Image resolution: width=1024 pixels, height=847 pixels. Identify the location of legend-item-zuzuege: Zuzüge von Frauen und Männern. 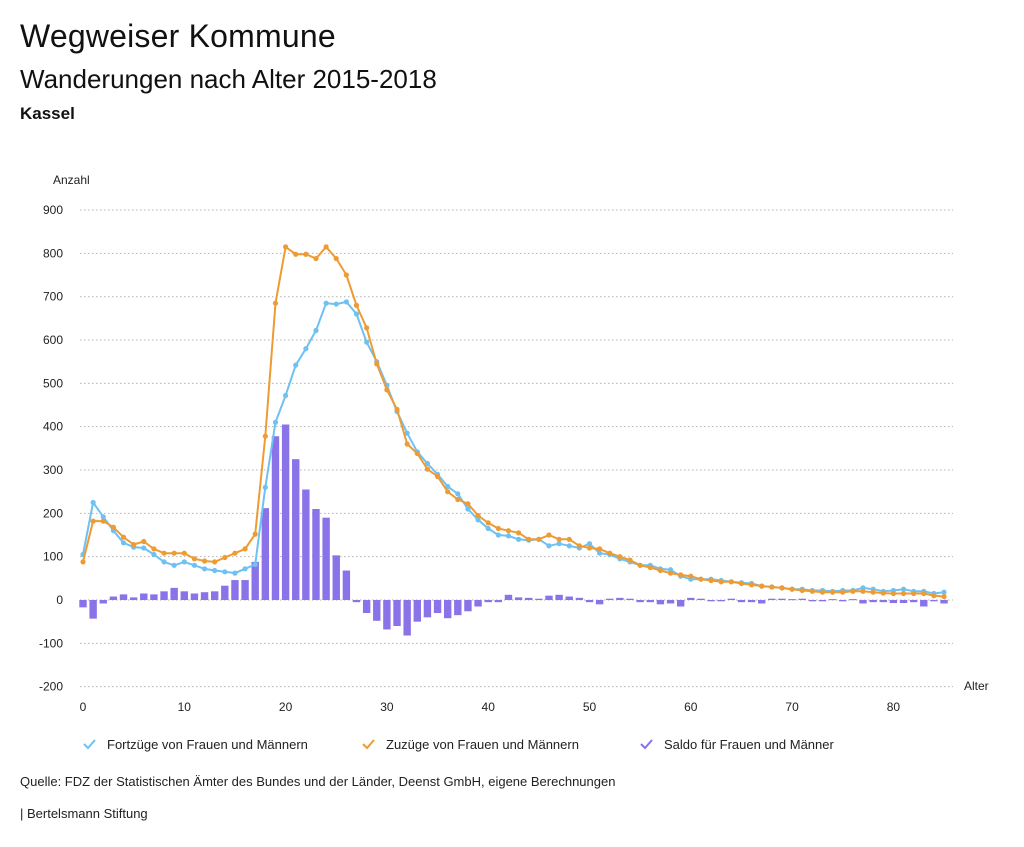
(470, 744).